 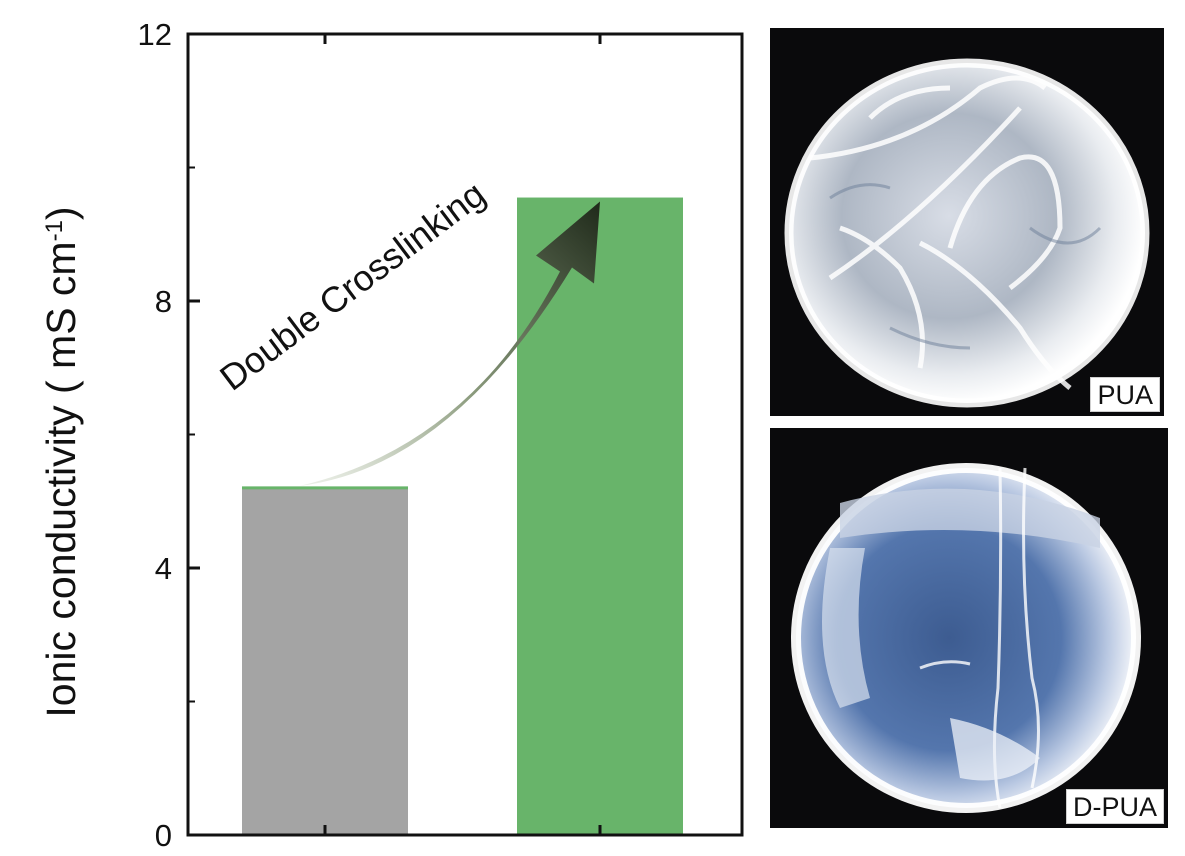 What do you see at coordinates (1125, 394) in the screenshot?
I see `pua-label: PUA` at bounding box center [1125, 394].